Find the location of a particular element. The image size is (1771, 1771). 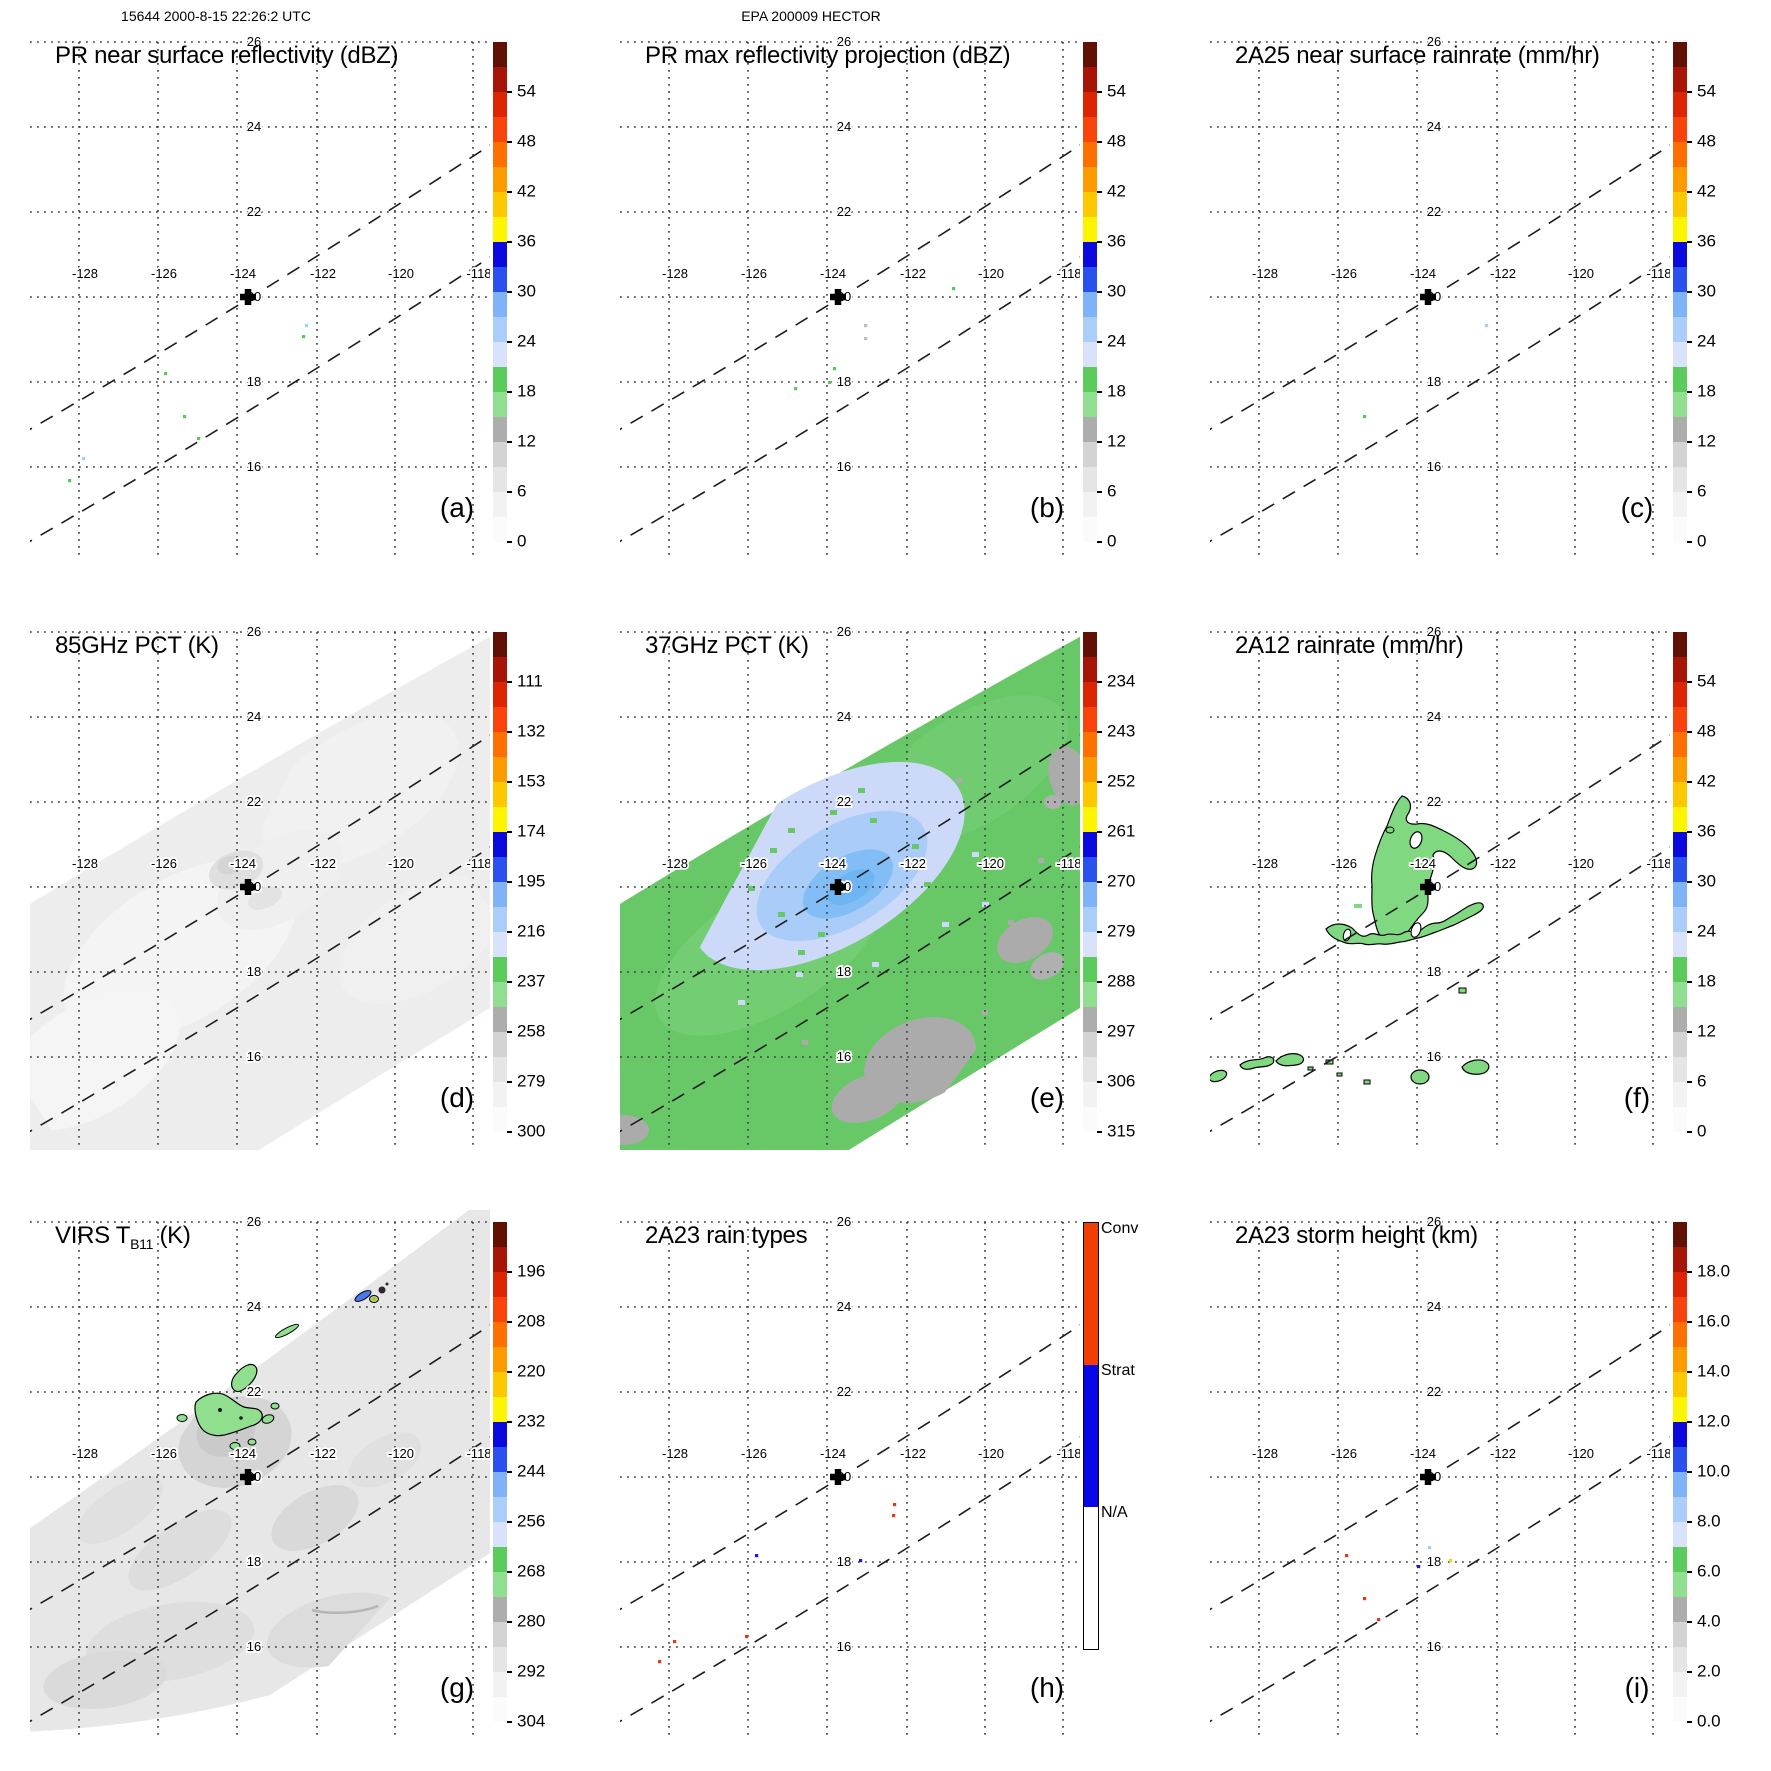

colorbar-tick-label: 270 is located at coordinates (1121, 881).